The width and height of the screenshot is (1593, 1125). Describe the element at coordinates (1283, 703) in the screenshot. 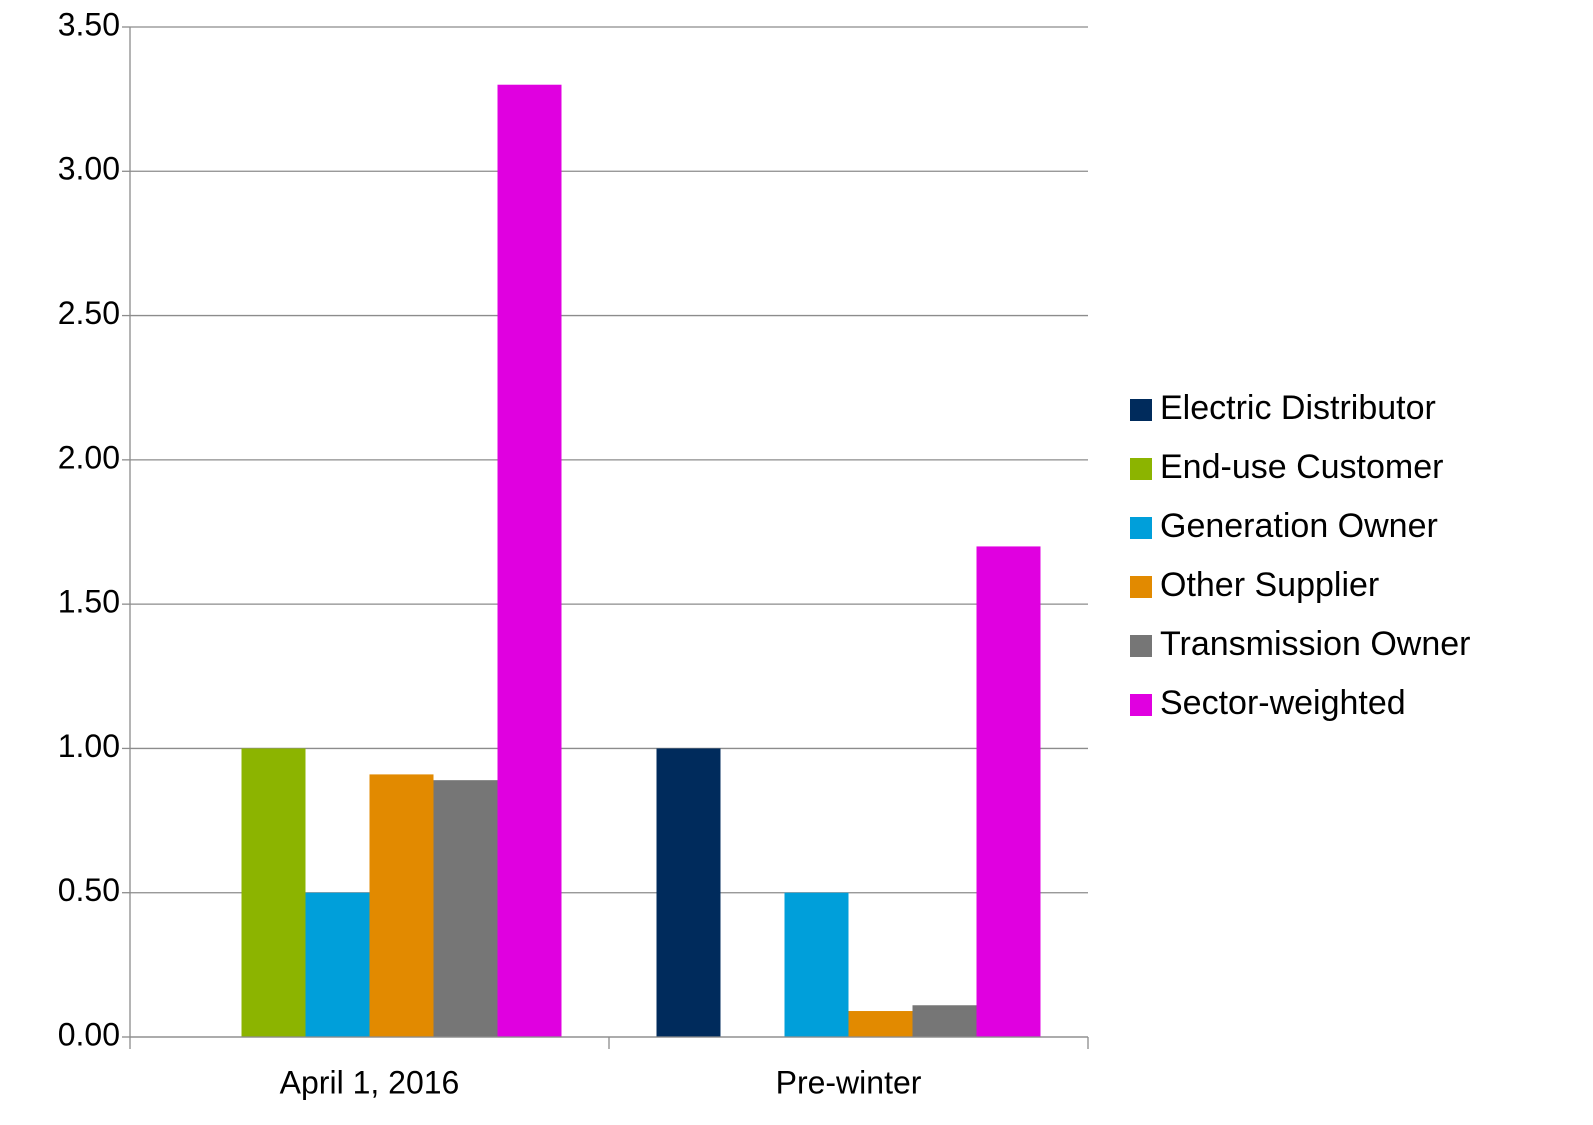

I see `legend-label: Sector-weighted` at that location.